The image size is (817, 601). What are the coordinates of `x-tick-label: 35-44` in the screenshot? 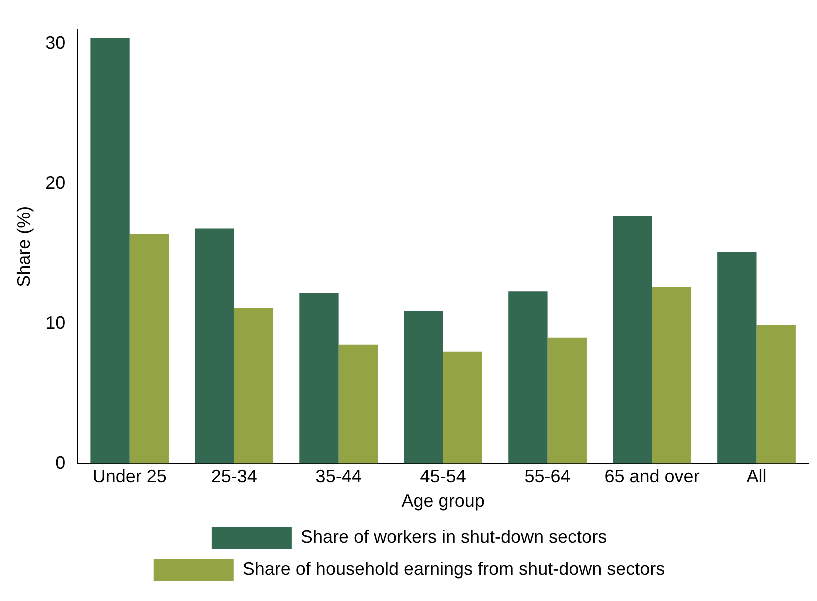 It's located at (339, 476).